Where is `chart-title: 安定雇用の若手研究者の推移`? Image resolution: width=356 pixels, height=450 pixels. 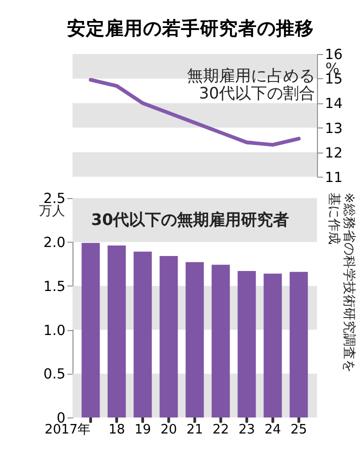 chart-title: 安定雇用の若手研究者の推移 is located at coordinates (190, 29).